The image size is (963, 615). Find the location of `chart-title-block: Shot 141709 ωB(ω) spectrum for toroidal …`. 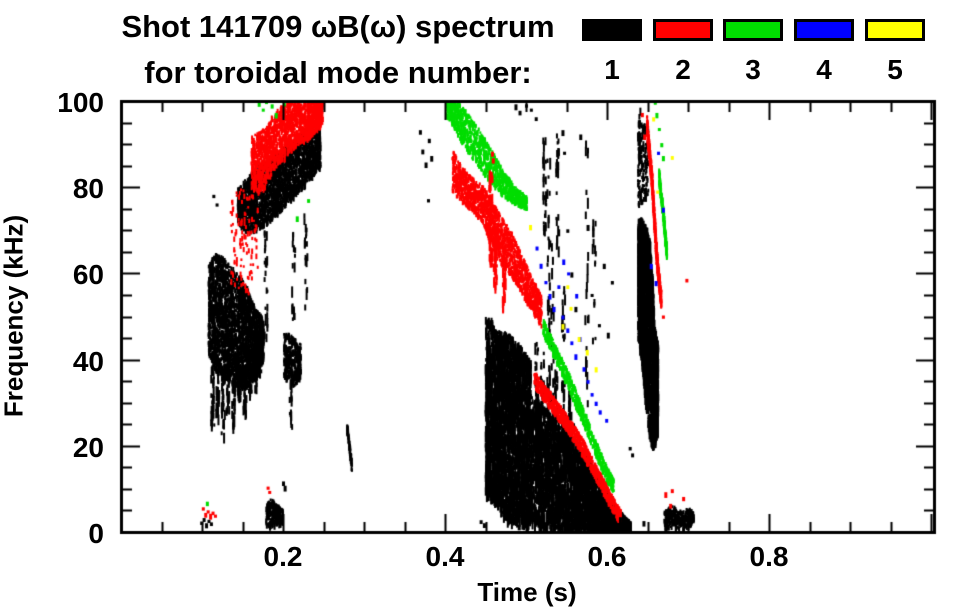

chart-title-block: Shot 141709 ωB(ω) spectrum for toroidal … is located at coordinates (338, 50).